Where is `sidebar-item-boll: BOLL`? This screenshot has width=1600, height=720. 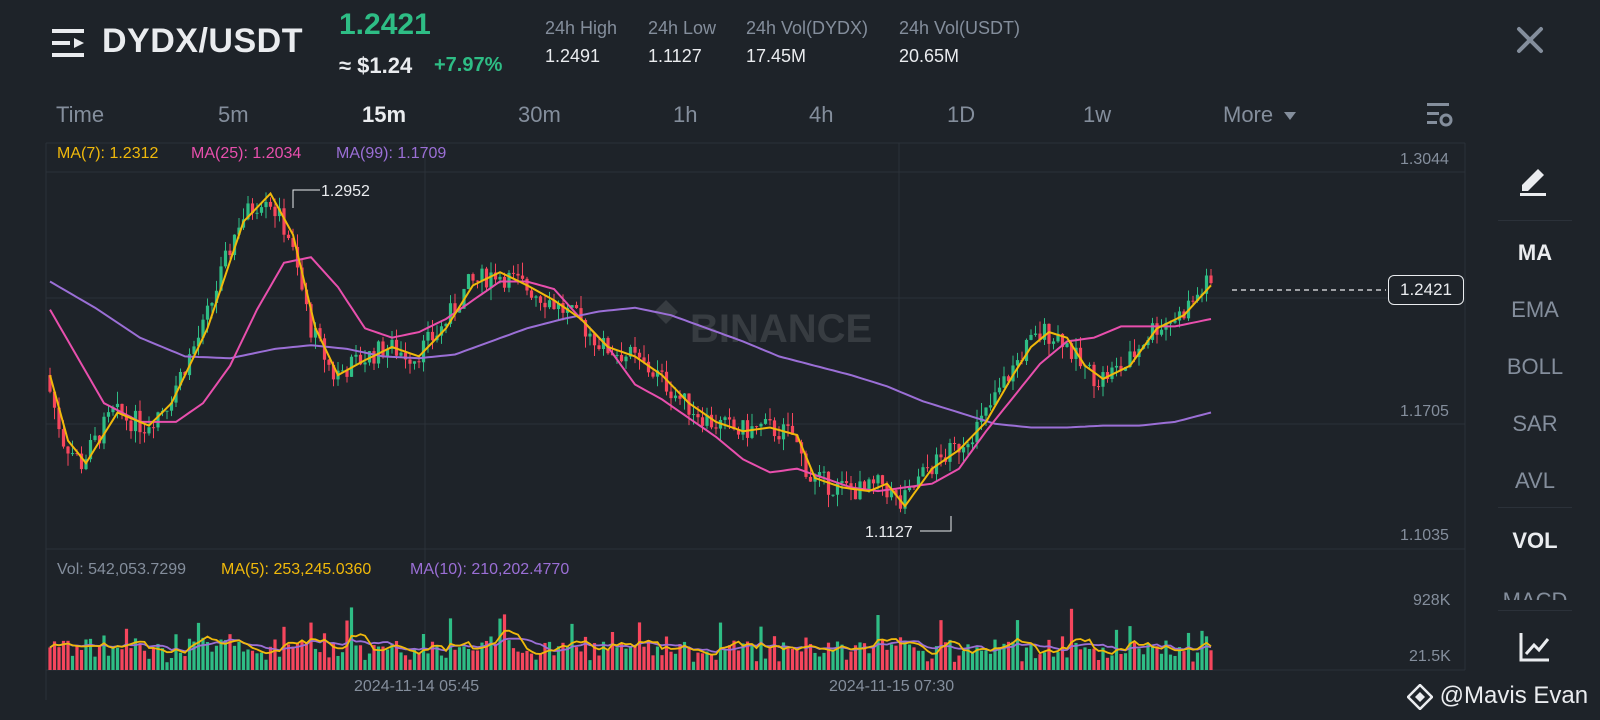 sidebar-item-boll: BOLL is located at coordinates (1535, 366).